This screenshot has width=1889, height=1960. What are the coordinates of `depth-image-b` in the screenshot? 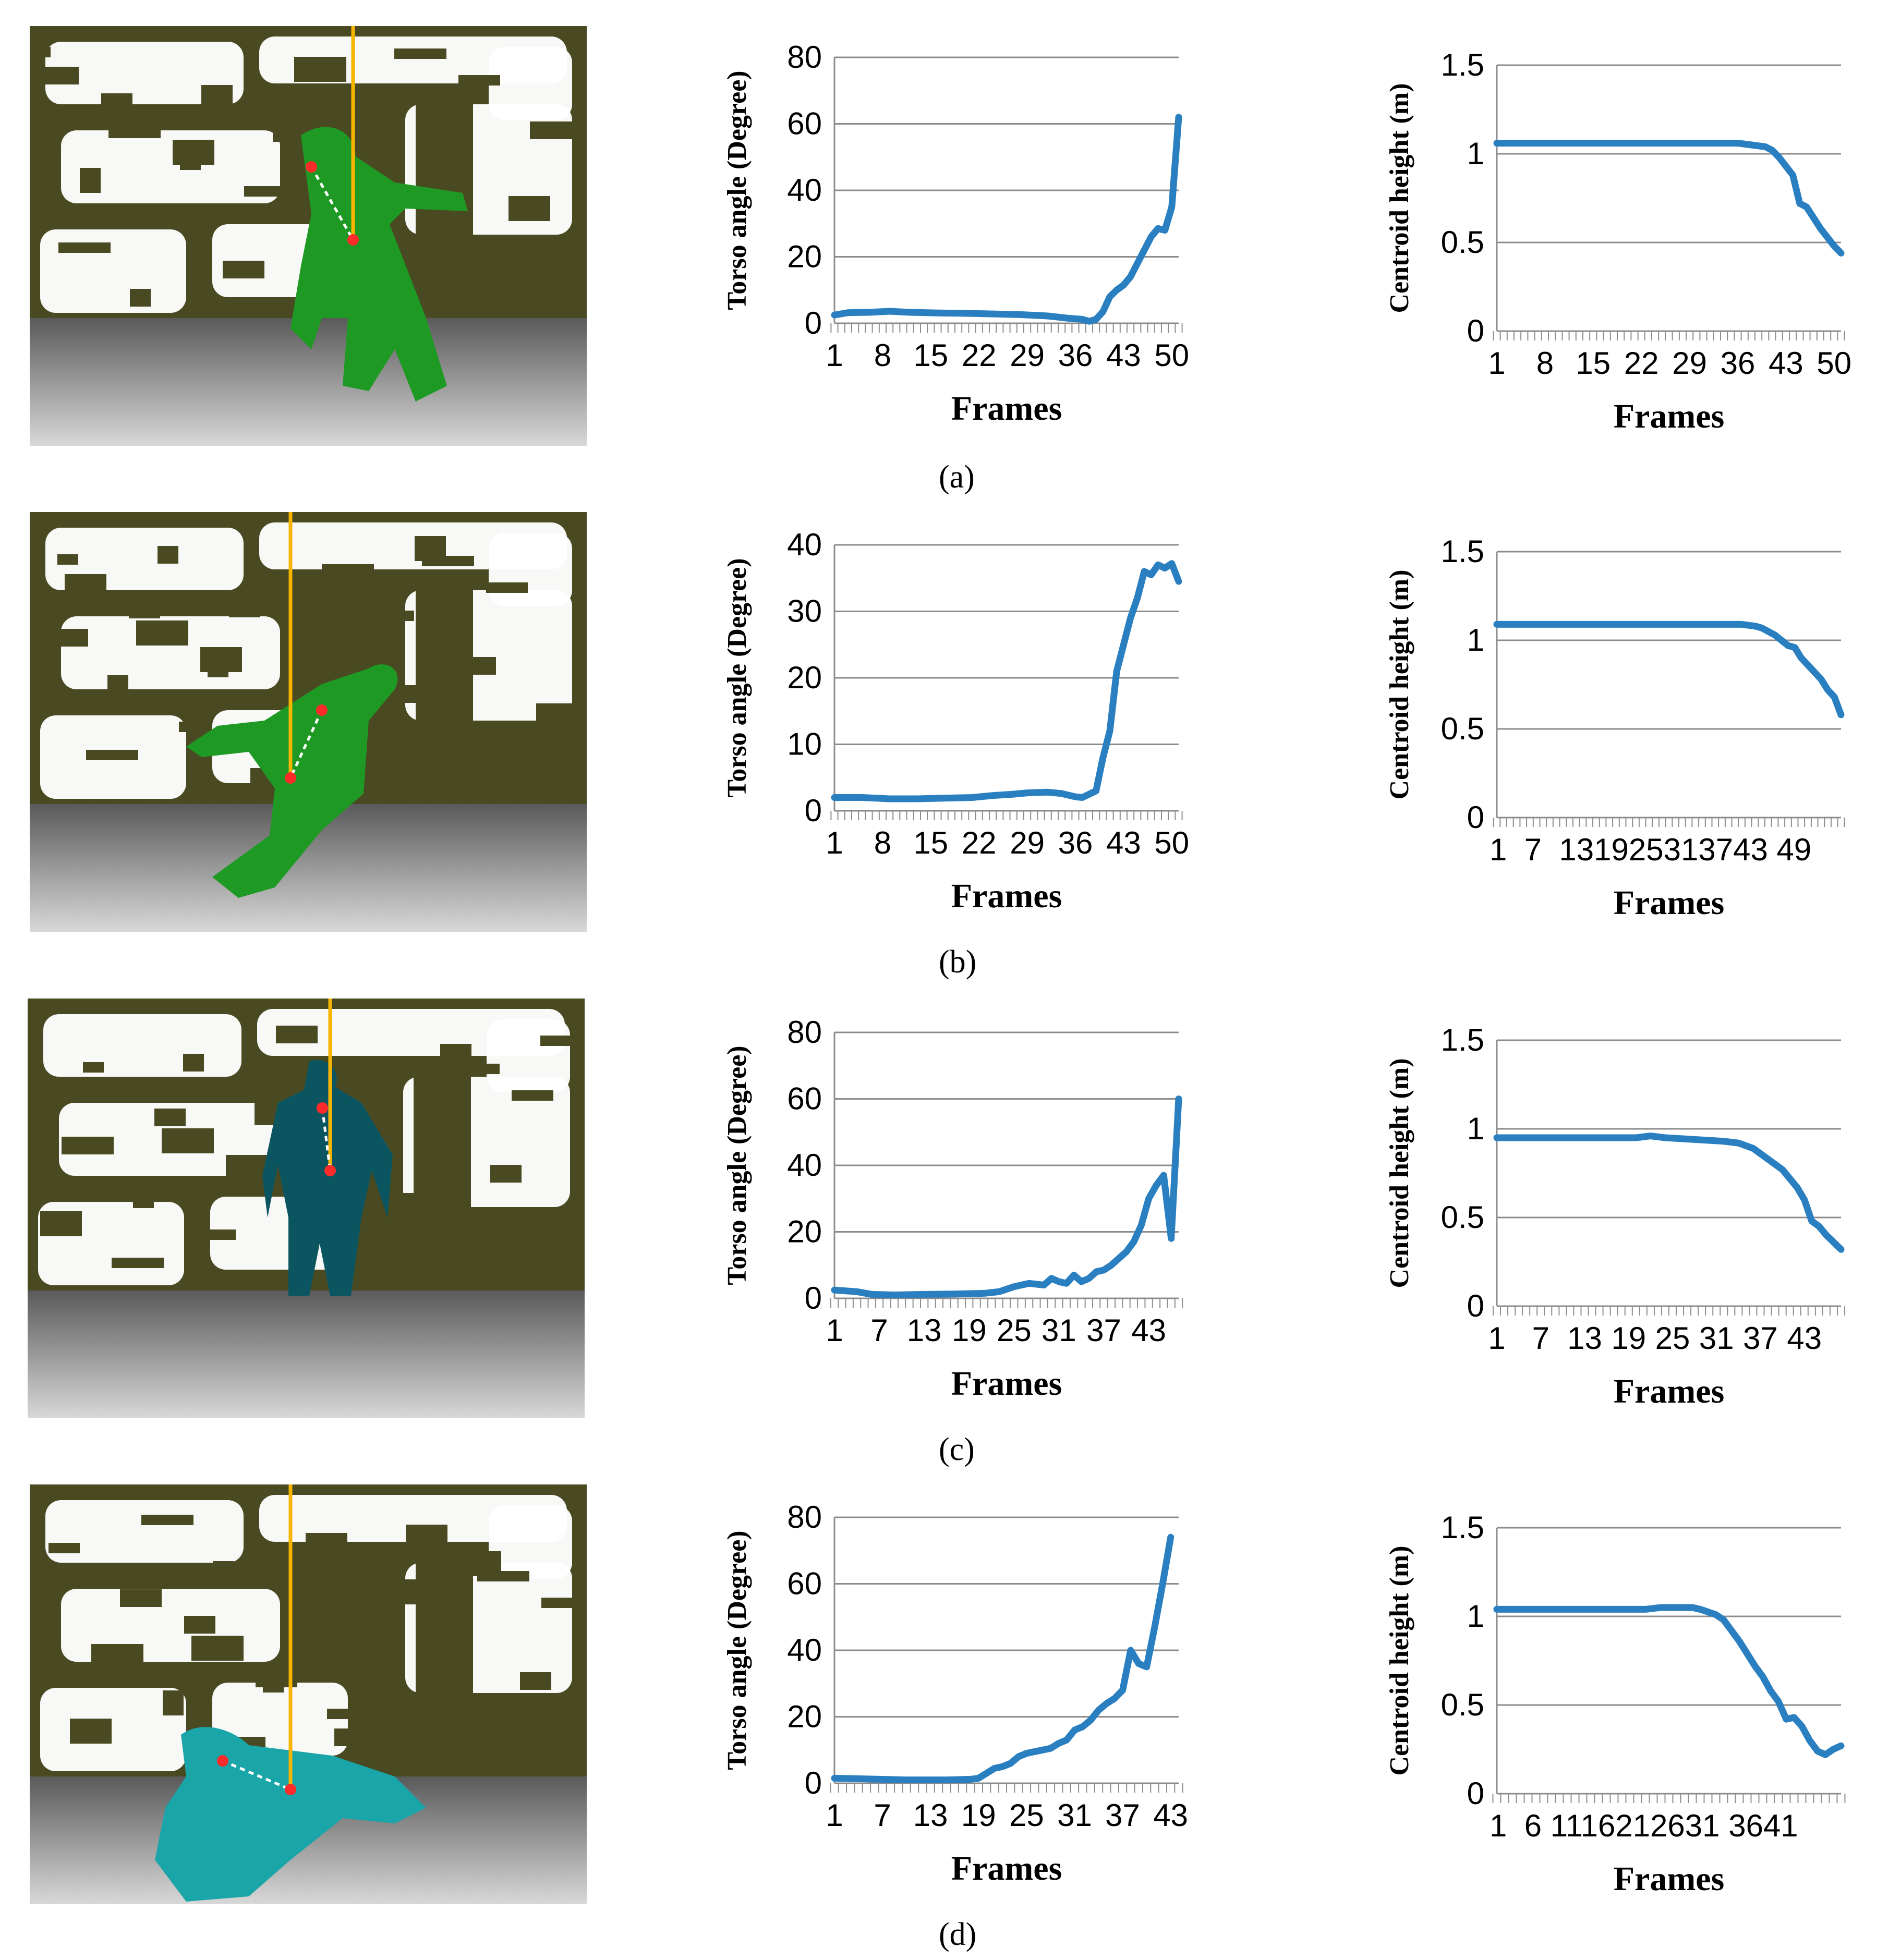 It's located at (308, 722).